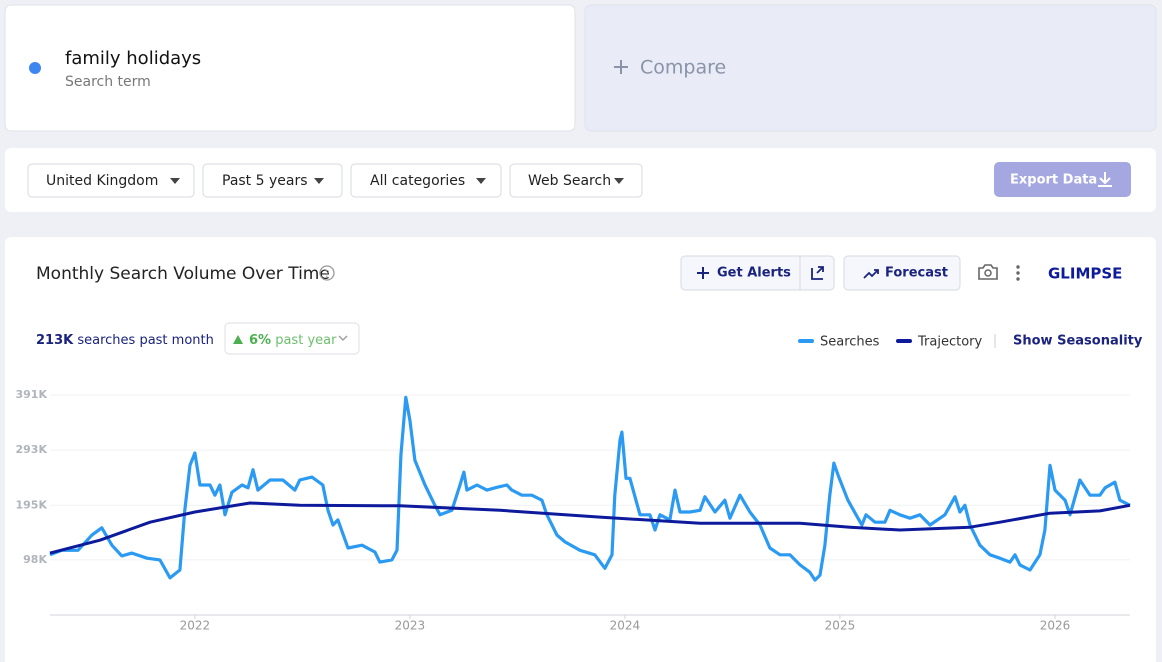 The height and width of the screenshot is (662, 1162). What do you see at coordinates (55, 340) in the screenshot?
I see `searches-value: 213K` at bounding box center [55, 340].